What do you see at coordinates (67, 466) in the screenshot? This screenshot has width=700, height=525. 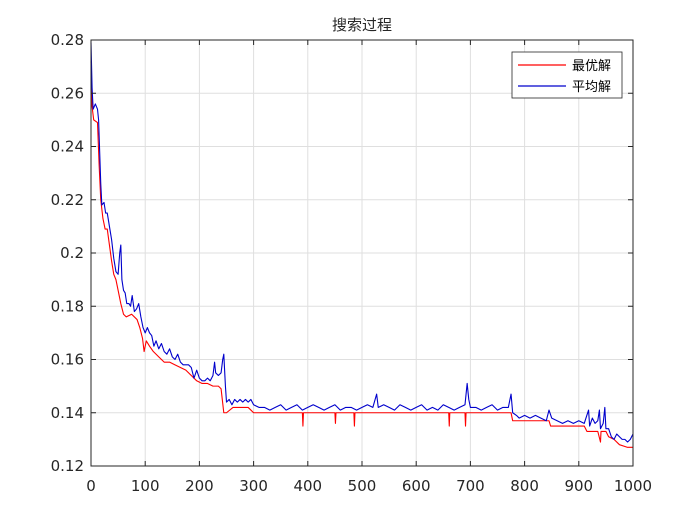 I see `y-tick-label: 0.12` at bounding box center [67, 466].